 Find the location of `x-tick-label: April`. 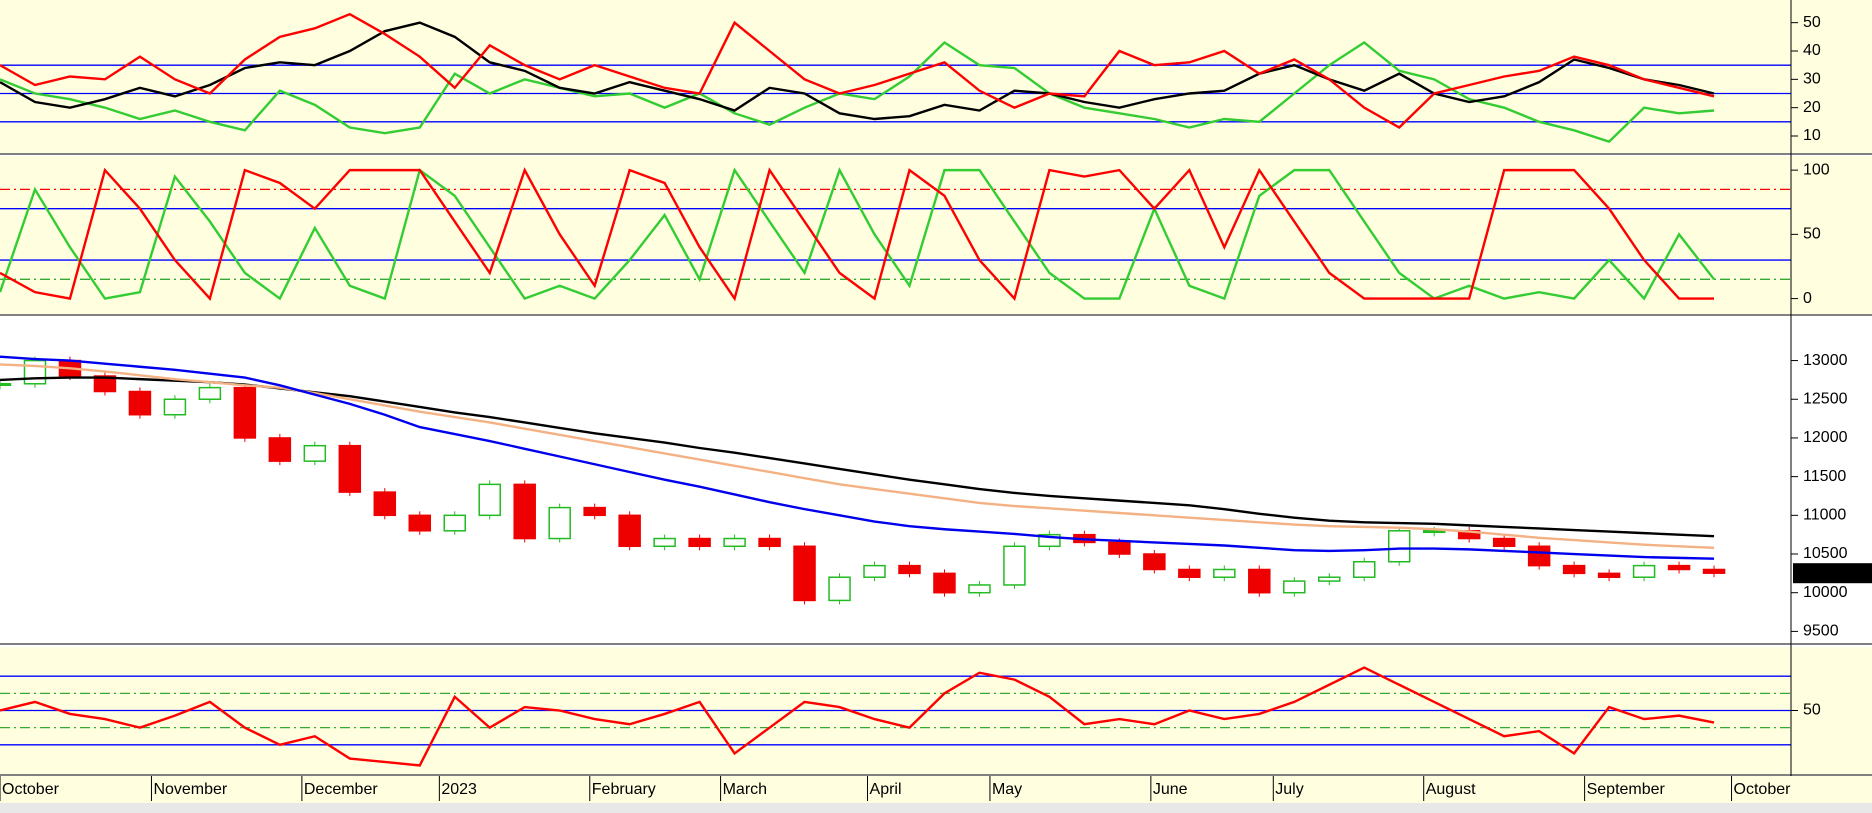

x-tick-label: April is located at coordinates (886, 789).